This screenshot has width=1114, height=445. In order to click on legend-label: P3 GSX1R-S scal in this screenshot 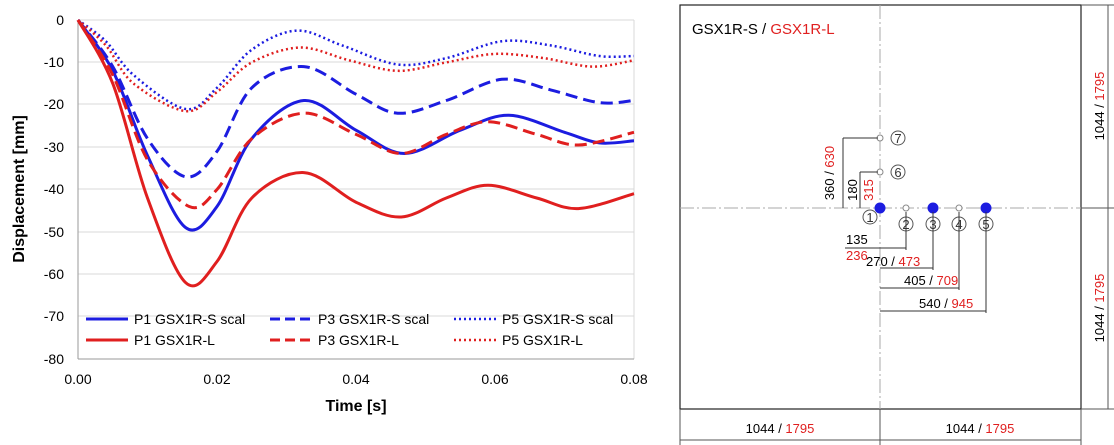, I will do `click(373, 319)`.